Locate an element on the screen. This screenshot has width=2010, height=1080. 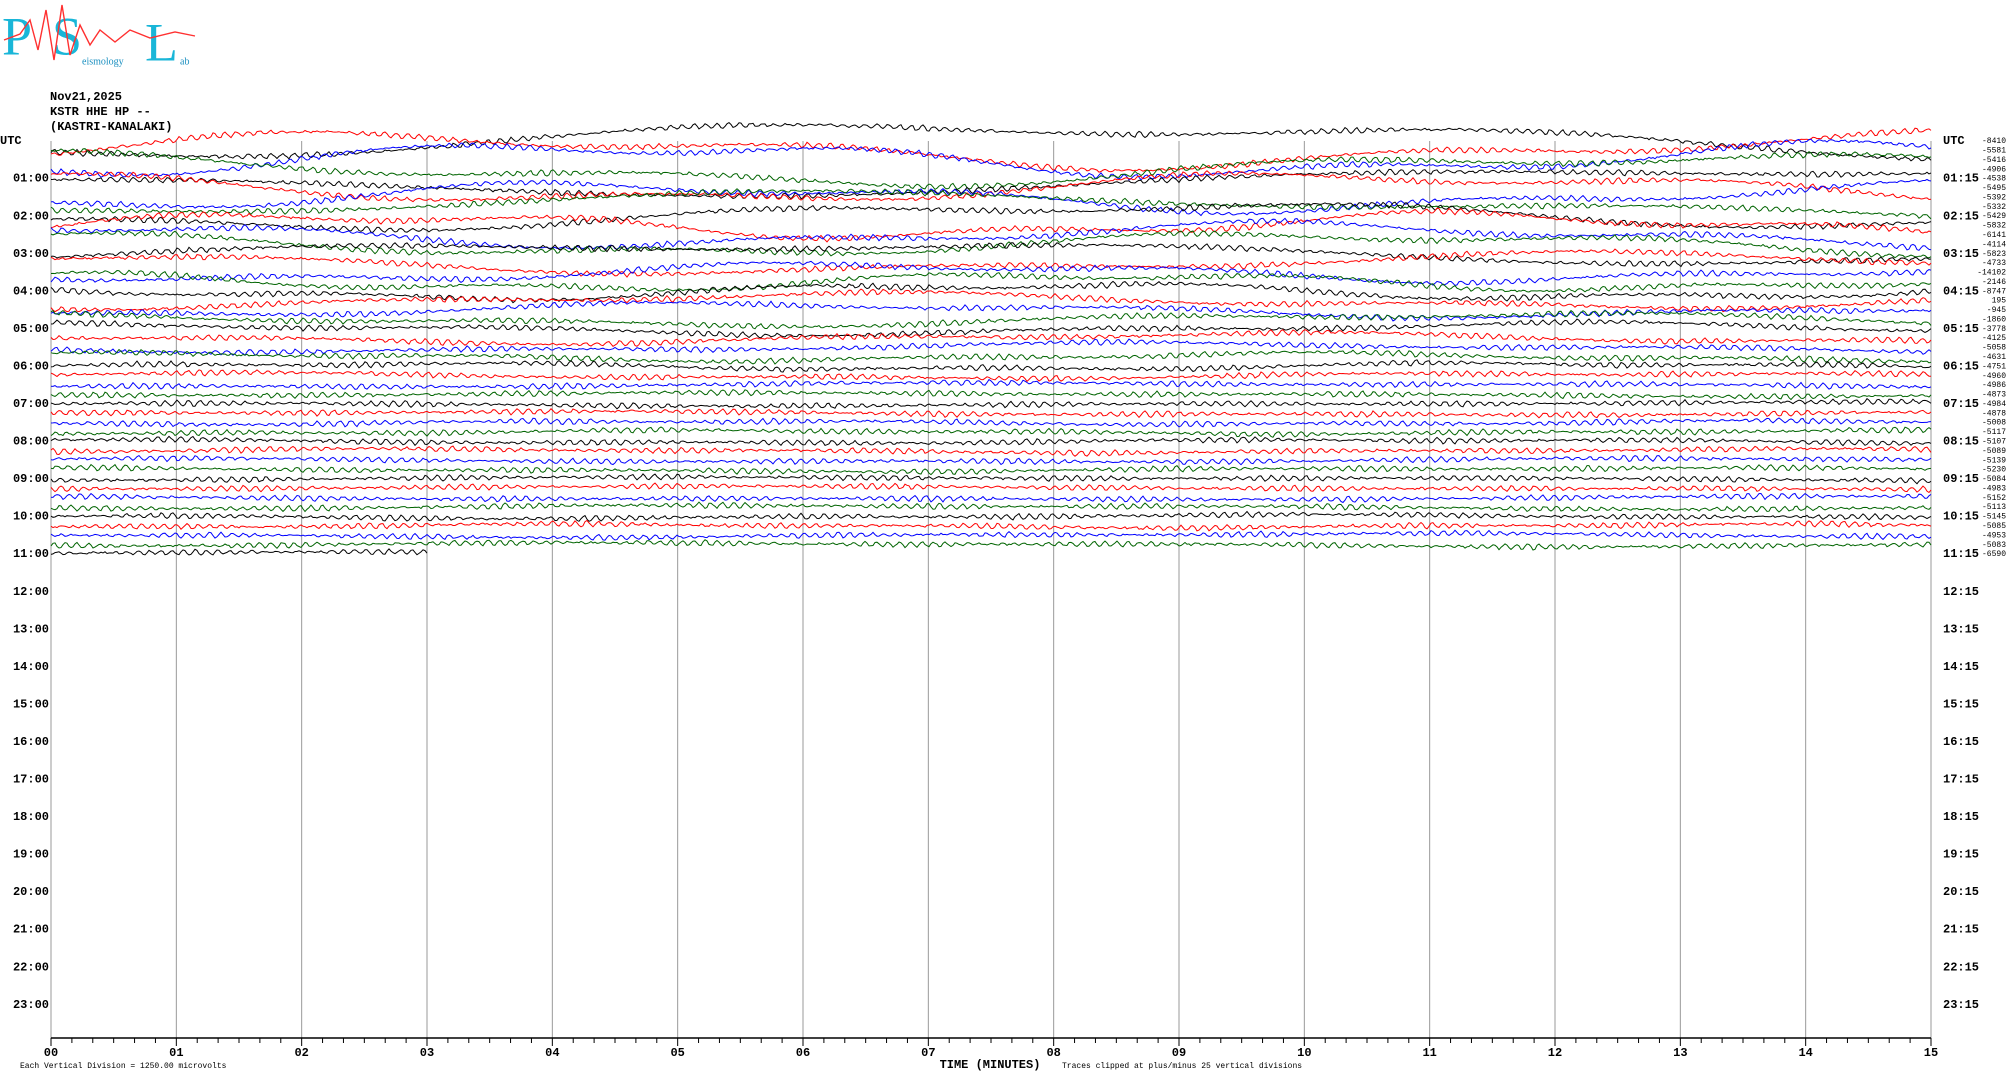
row-label: 21:15 is located at coordinates (1961, 930).